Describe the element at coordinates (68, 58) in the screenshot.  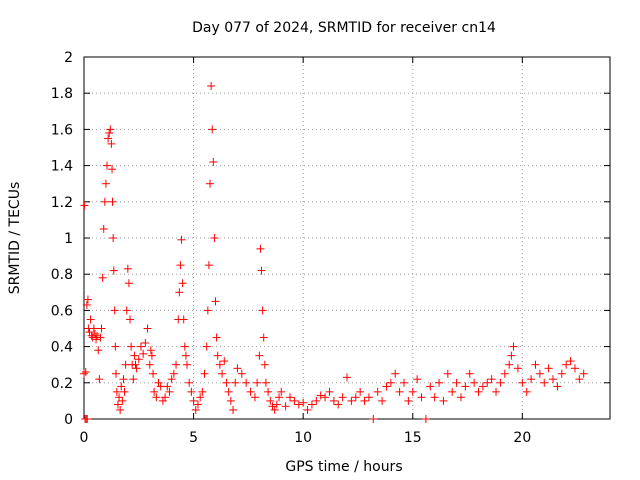
I see `y-tick-label: 2` at that location.